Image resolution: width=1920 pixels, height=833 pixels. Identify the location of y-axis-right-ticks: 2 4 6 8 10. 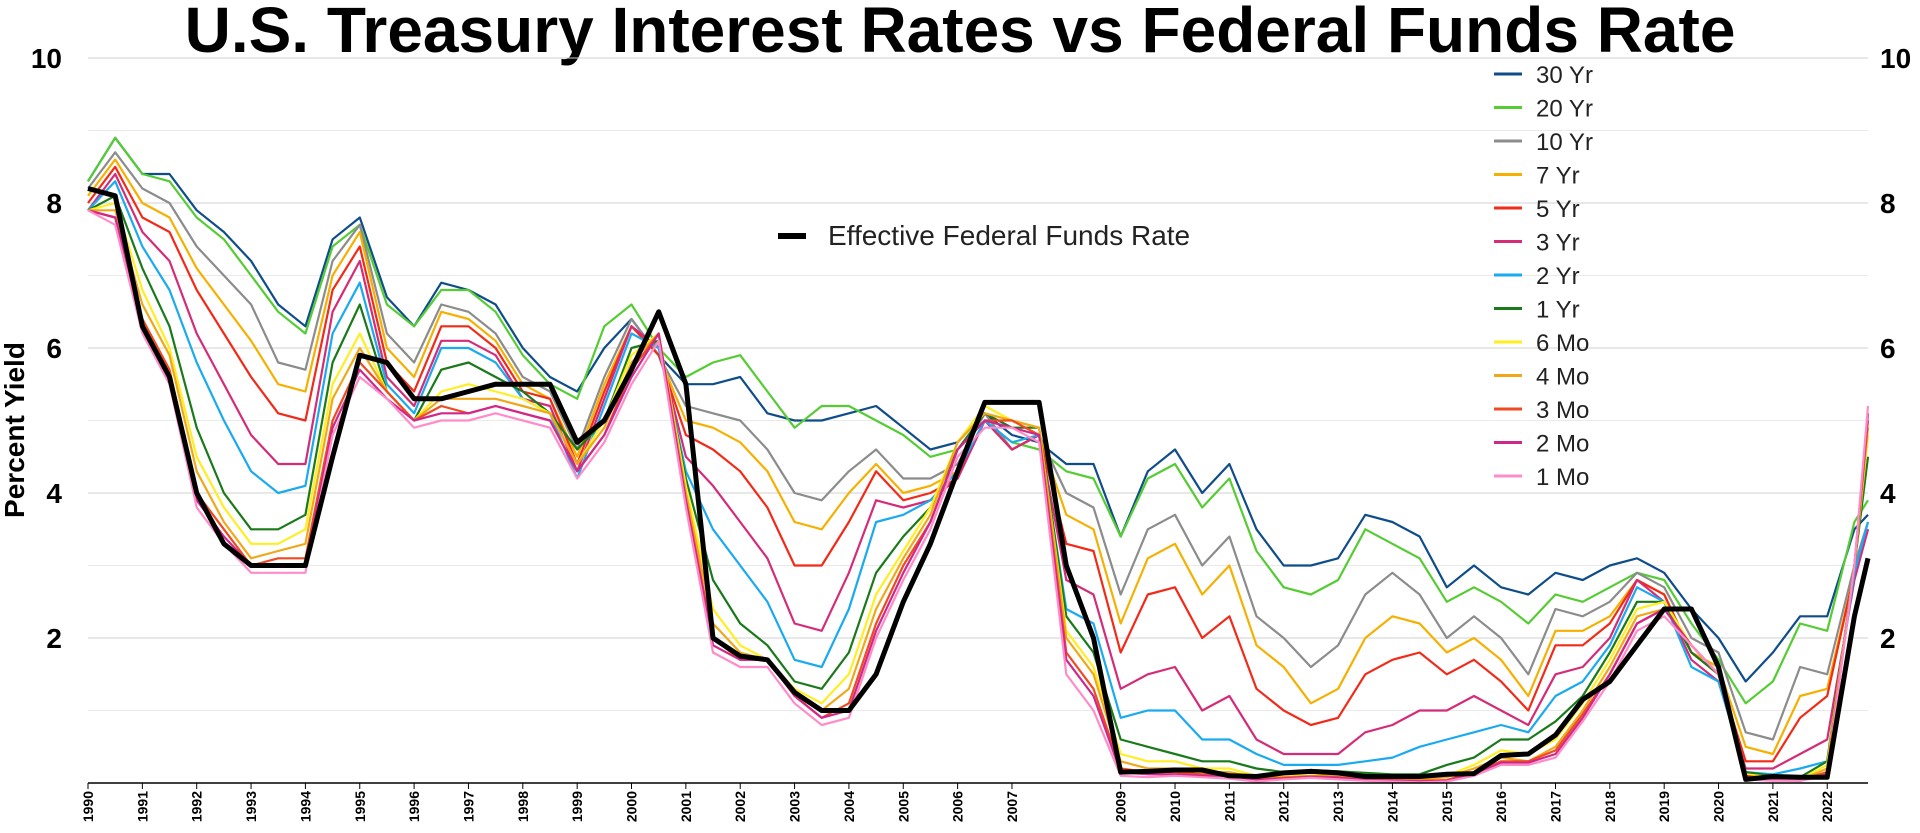
(1895, 348).